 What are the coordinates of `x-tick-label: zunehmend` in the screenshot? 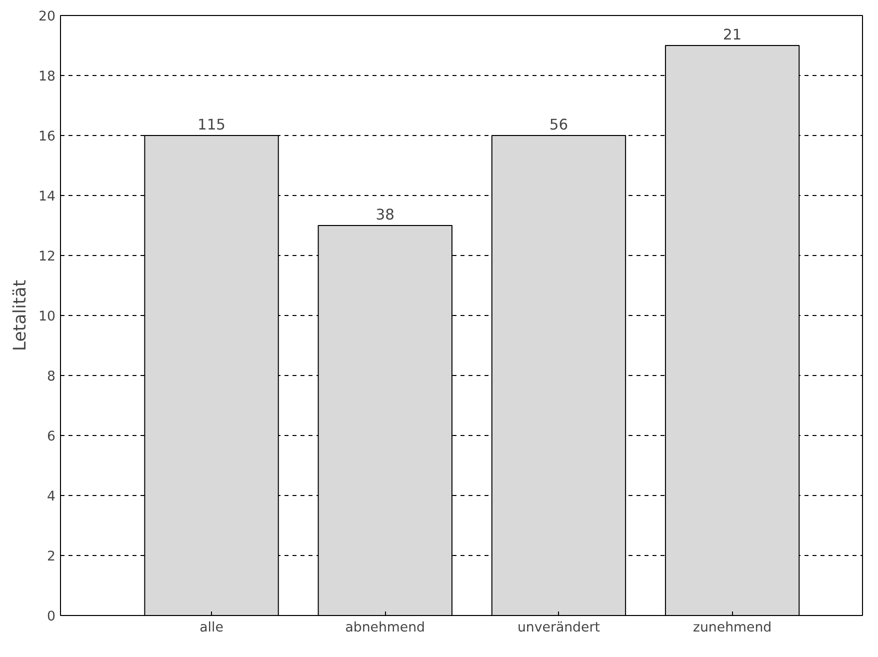 It's located at (732, 628).